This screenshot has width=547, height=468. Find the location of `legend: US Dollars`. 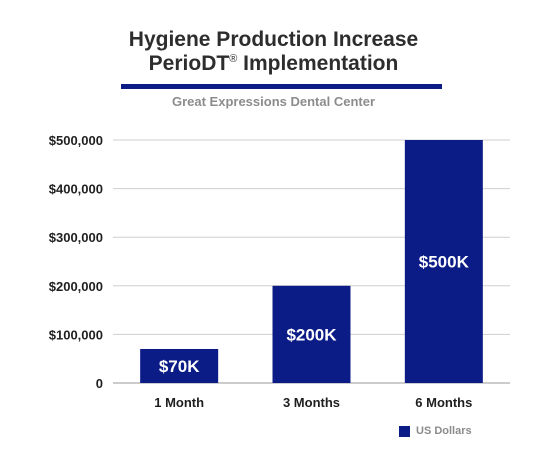

legend: US Dollars is located at coordinates (435, 431).